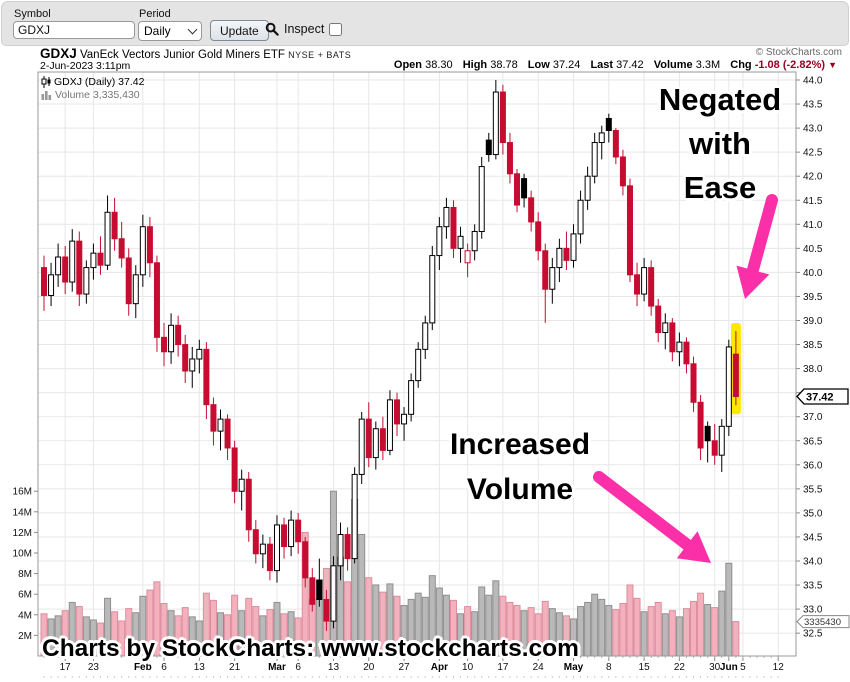 The width and height of the screenshot is (850, 682). I want to click on series-legend: GDXJ (Daily) 37.42, so click(92, 82).